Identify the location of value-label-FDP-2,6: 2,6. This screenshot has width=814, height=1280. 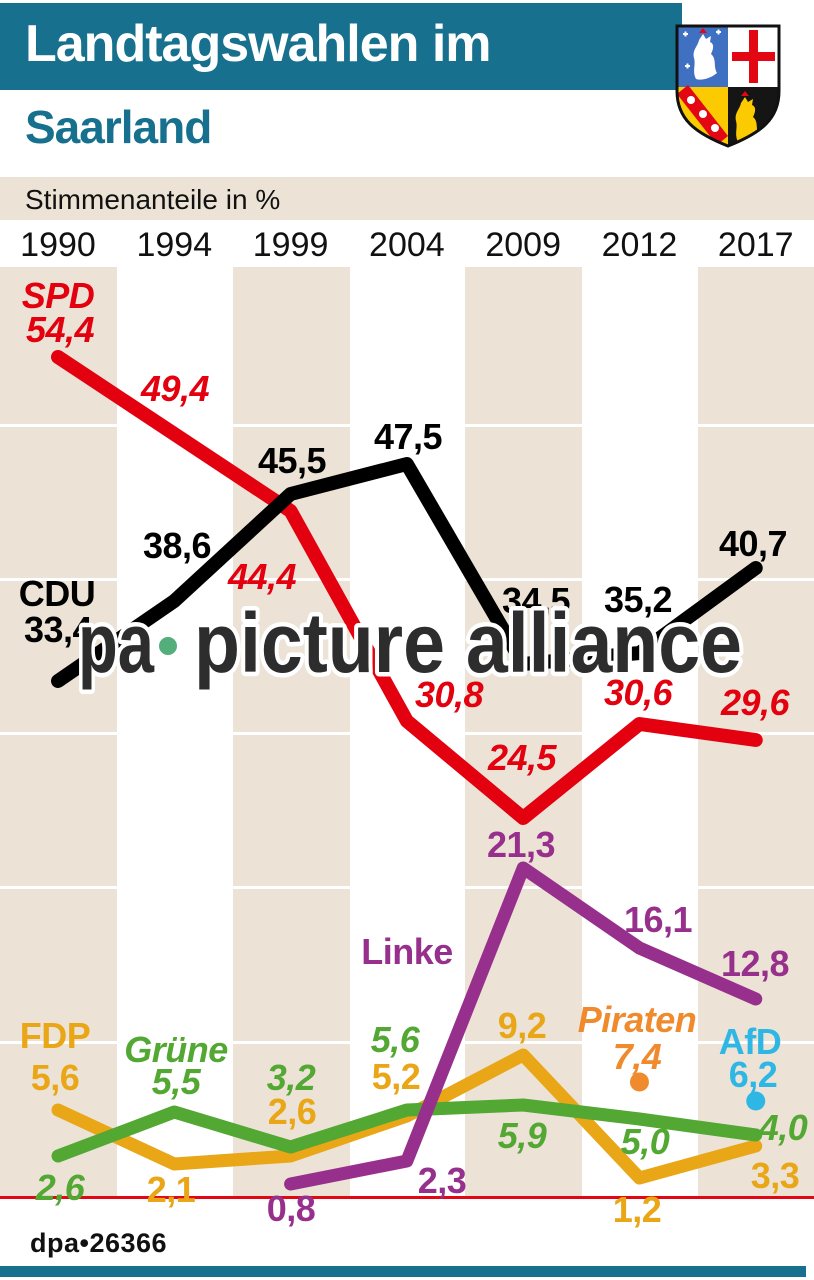
(292, 1111).